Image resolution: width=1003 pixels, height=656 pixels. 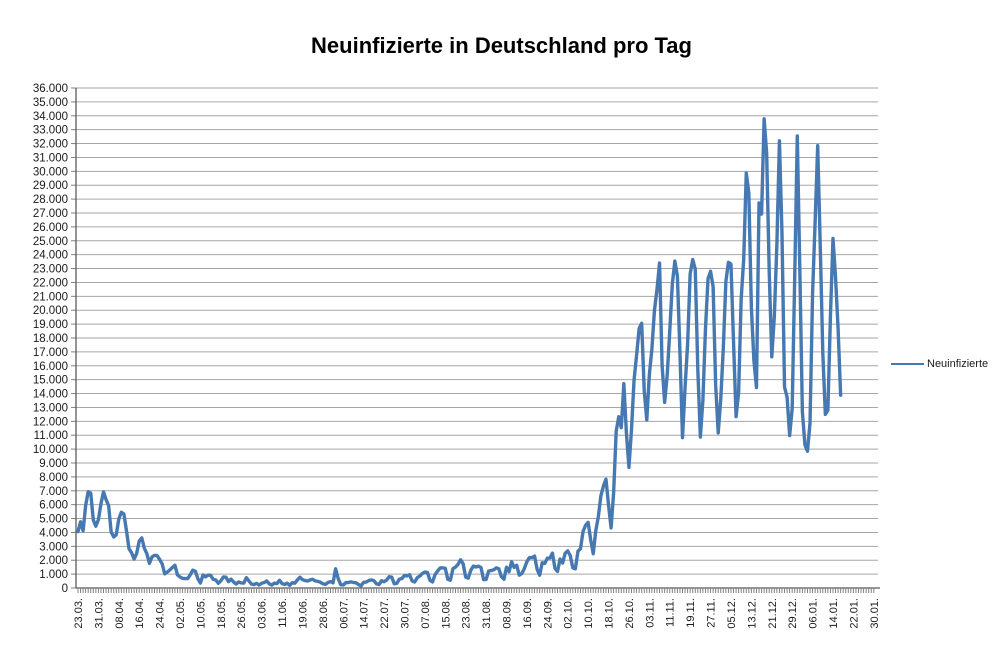 I want to click on x-axis-tick-label: 08.09., so click(x=508, y=613).